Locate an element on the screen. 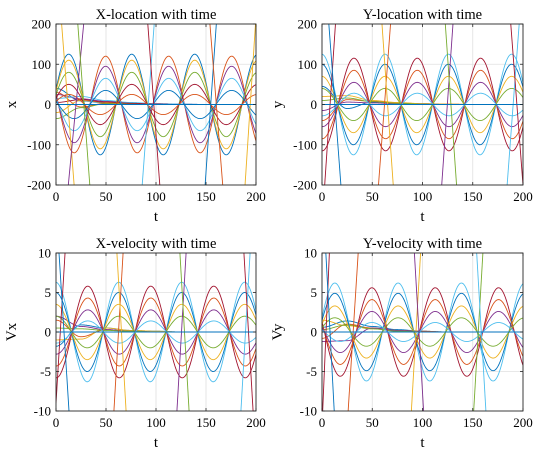  chart-title: X-location with time is located at coordinates (156, 15).